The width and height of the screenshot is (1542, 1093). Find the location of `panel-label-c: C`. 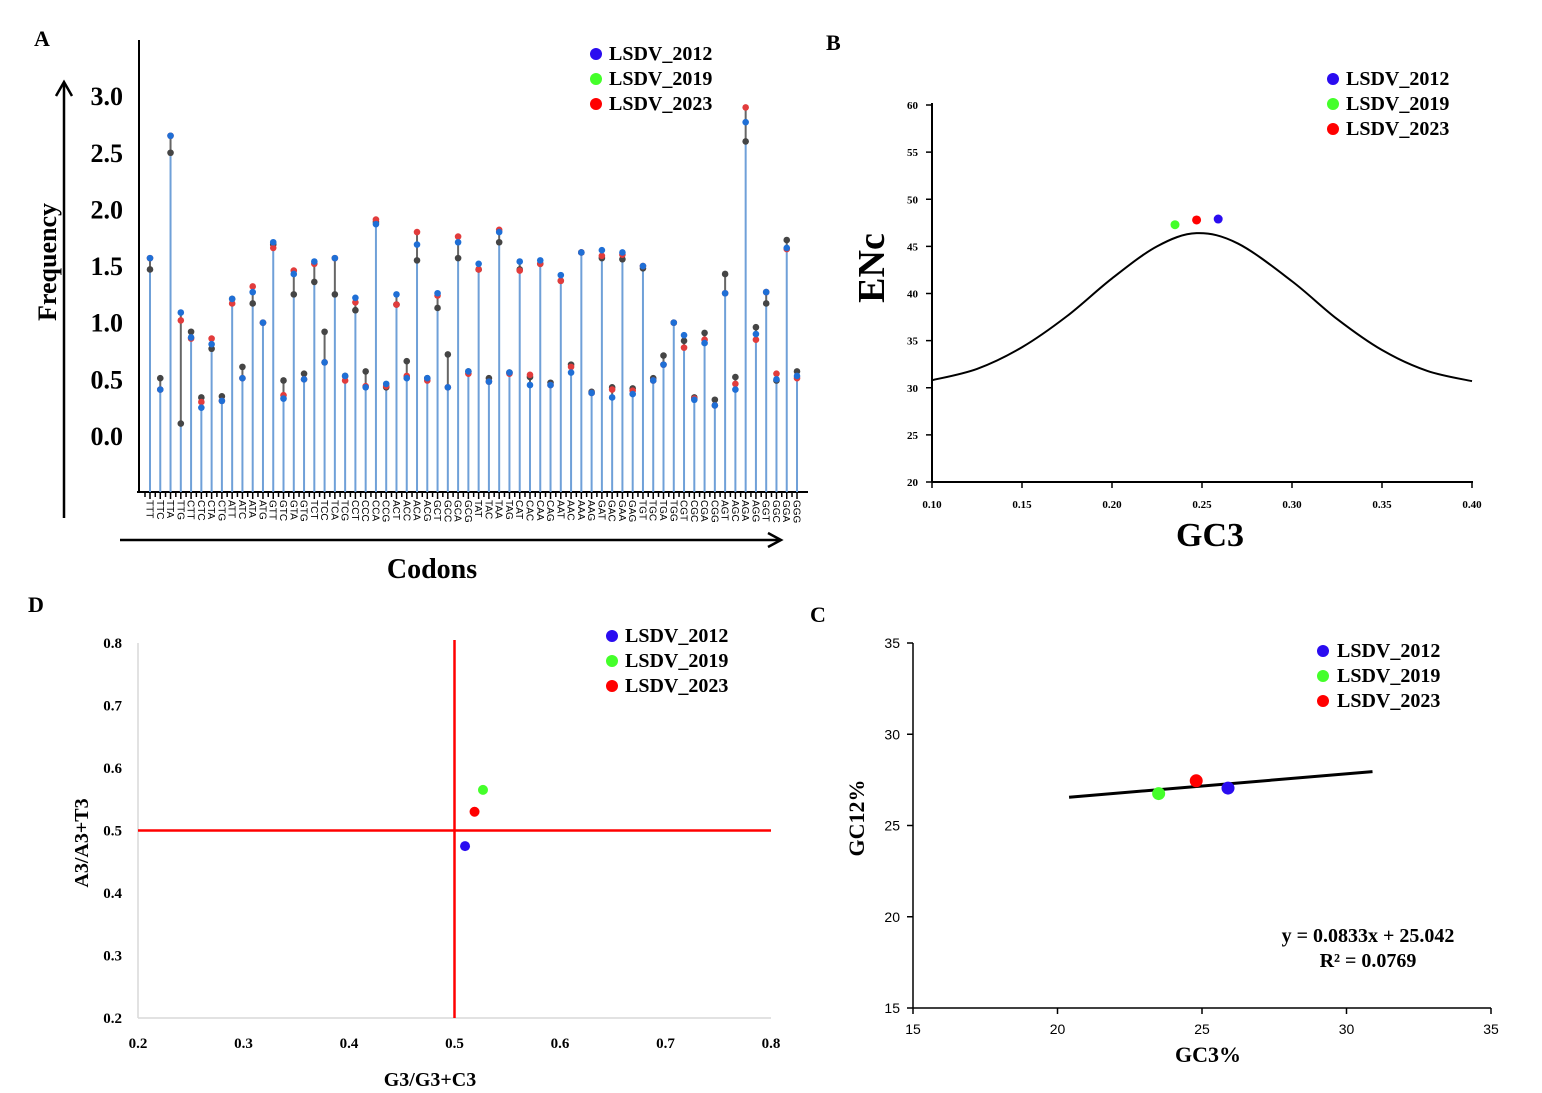

panel-label-c: C is located at coordinates (818, 614).